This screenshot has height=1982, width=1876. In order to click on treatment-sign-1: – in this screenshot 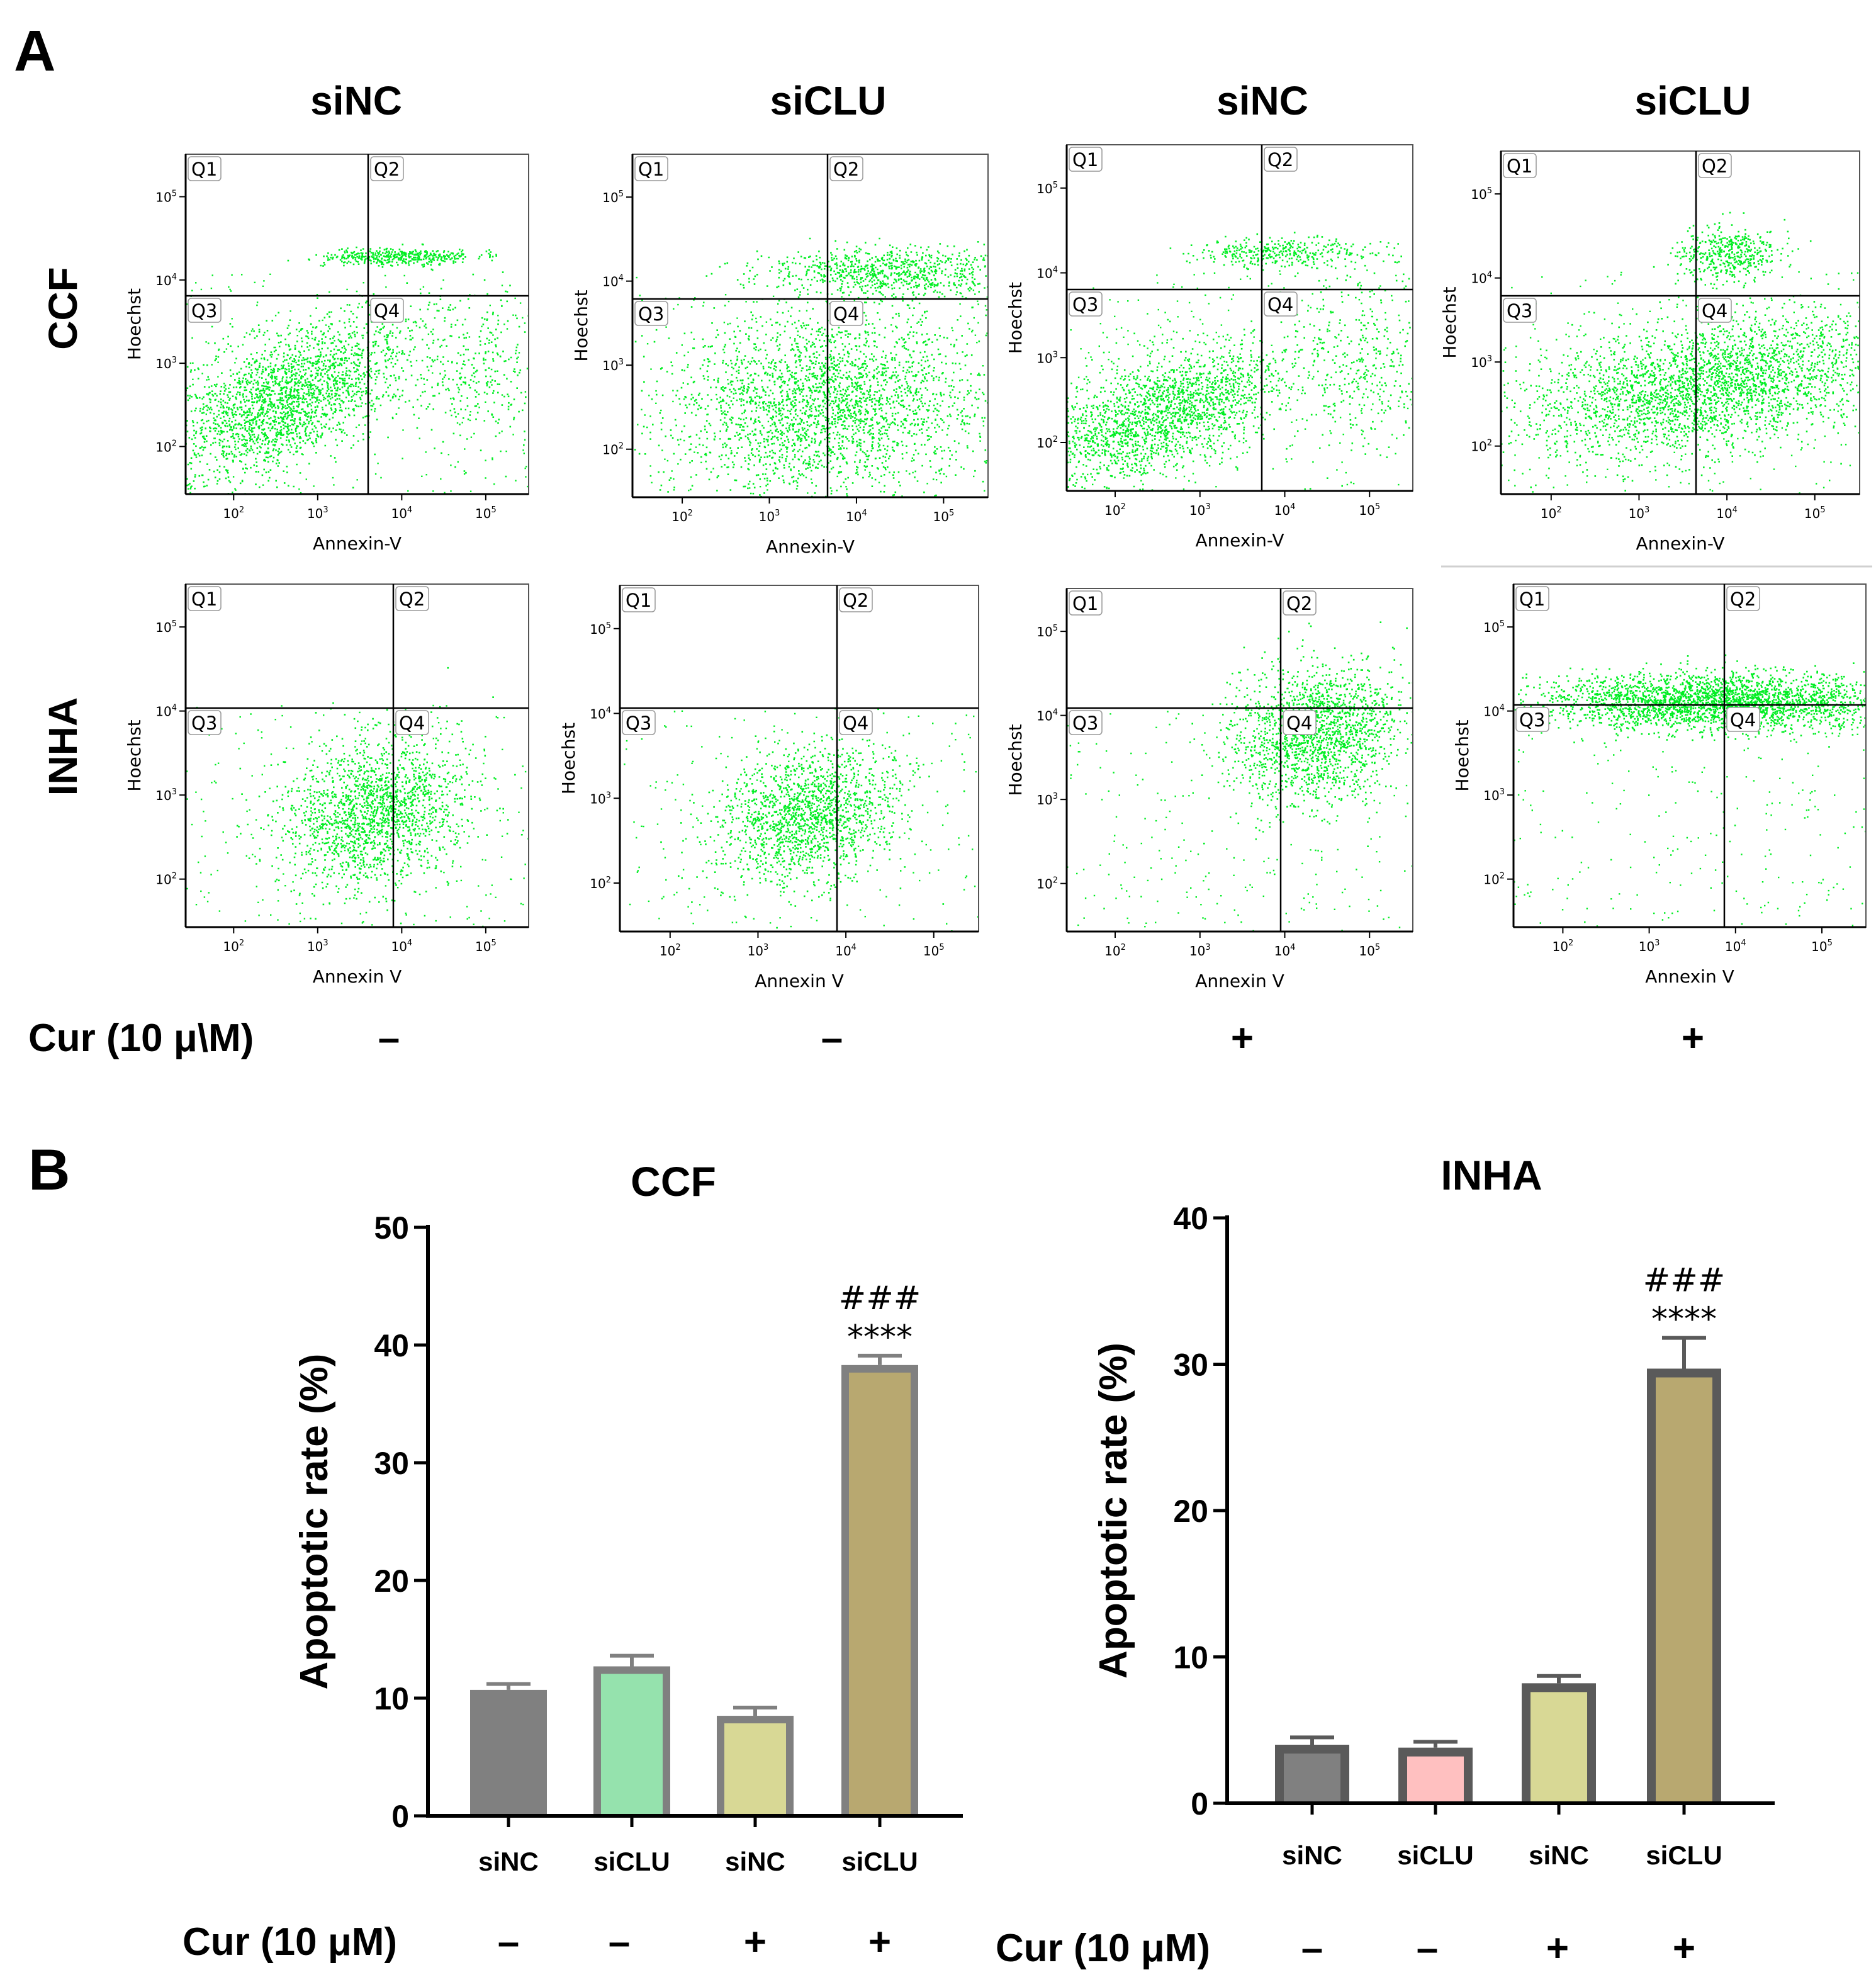, I will do `click(1312, 1948)`.